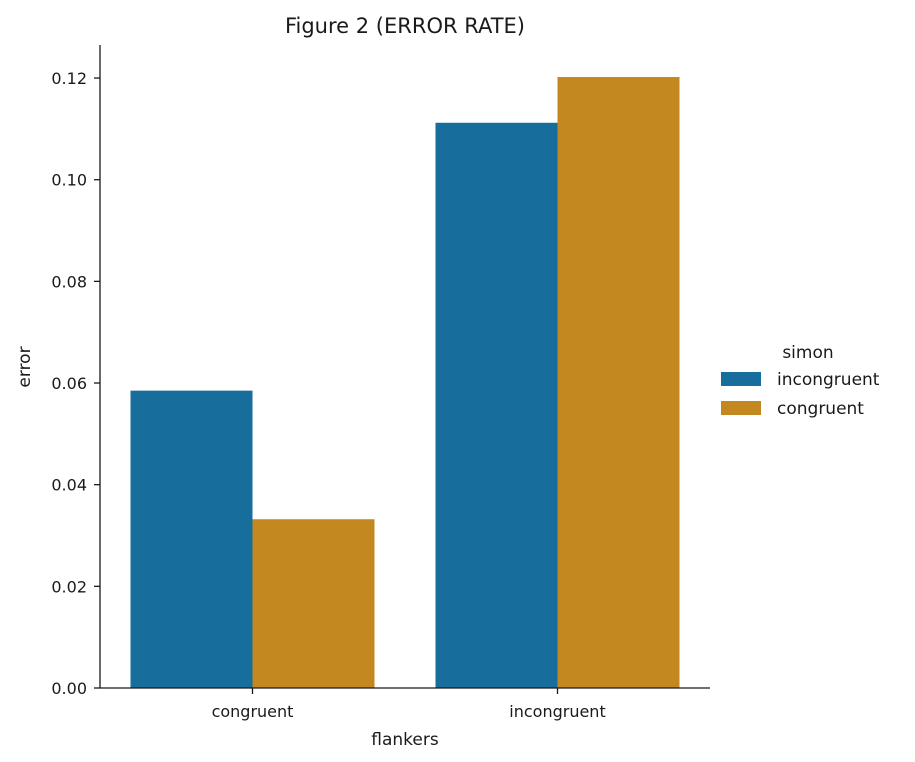 This screenshot has width=915, height=762. What do you see at coordinates (496, 405) in the screenshot?
I see `bar-incongruent-simon-incongruent-flankers` at bounding box center [496, 405].